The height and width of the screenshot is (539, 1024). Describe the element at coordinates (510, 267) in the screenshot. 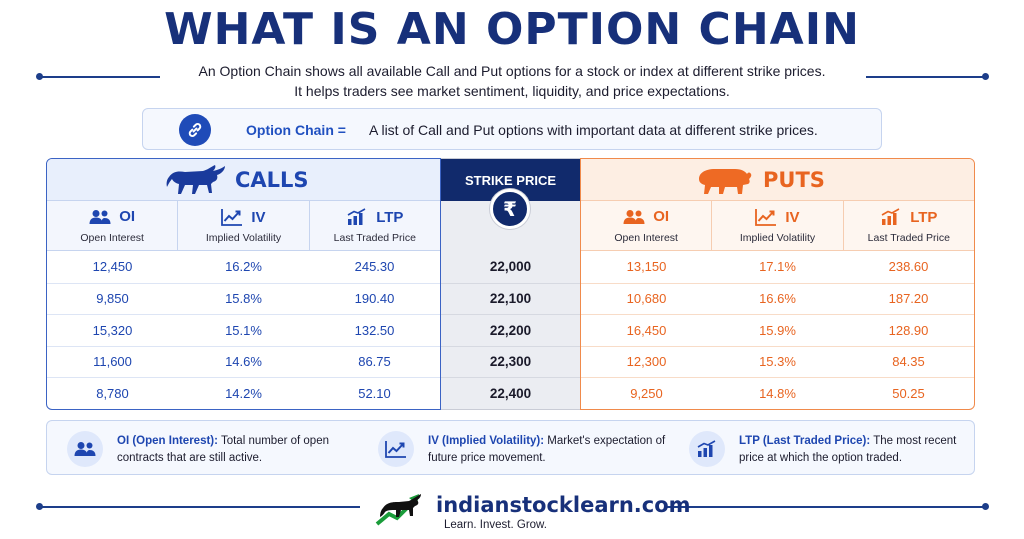

I see `strike-value: 22,000` at that location.